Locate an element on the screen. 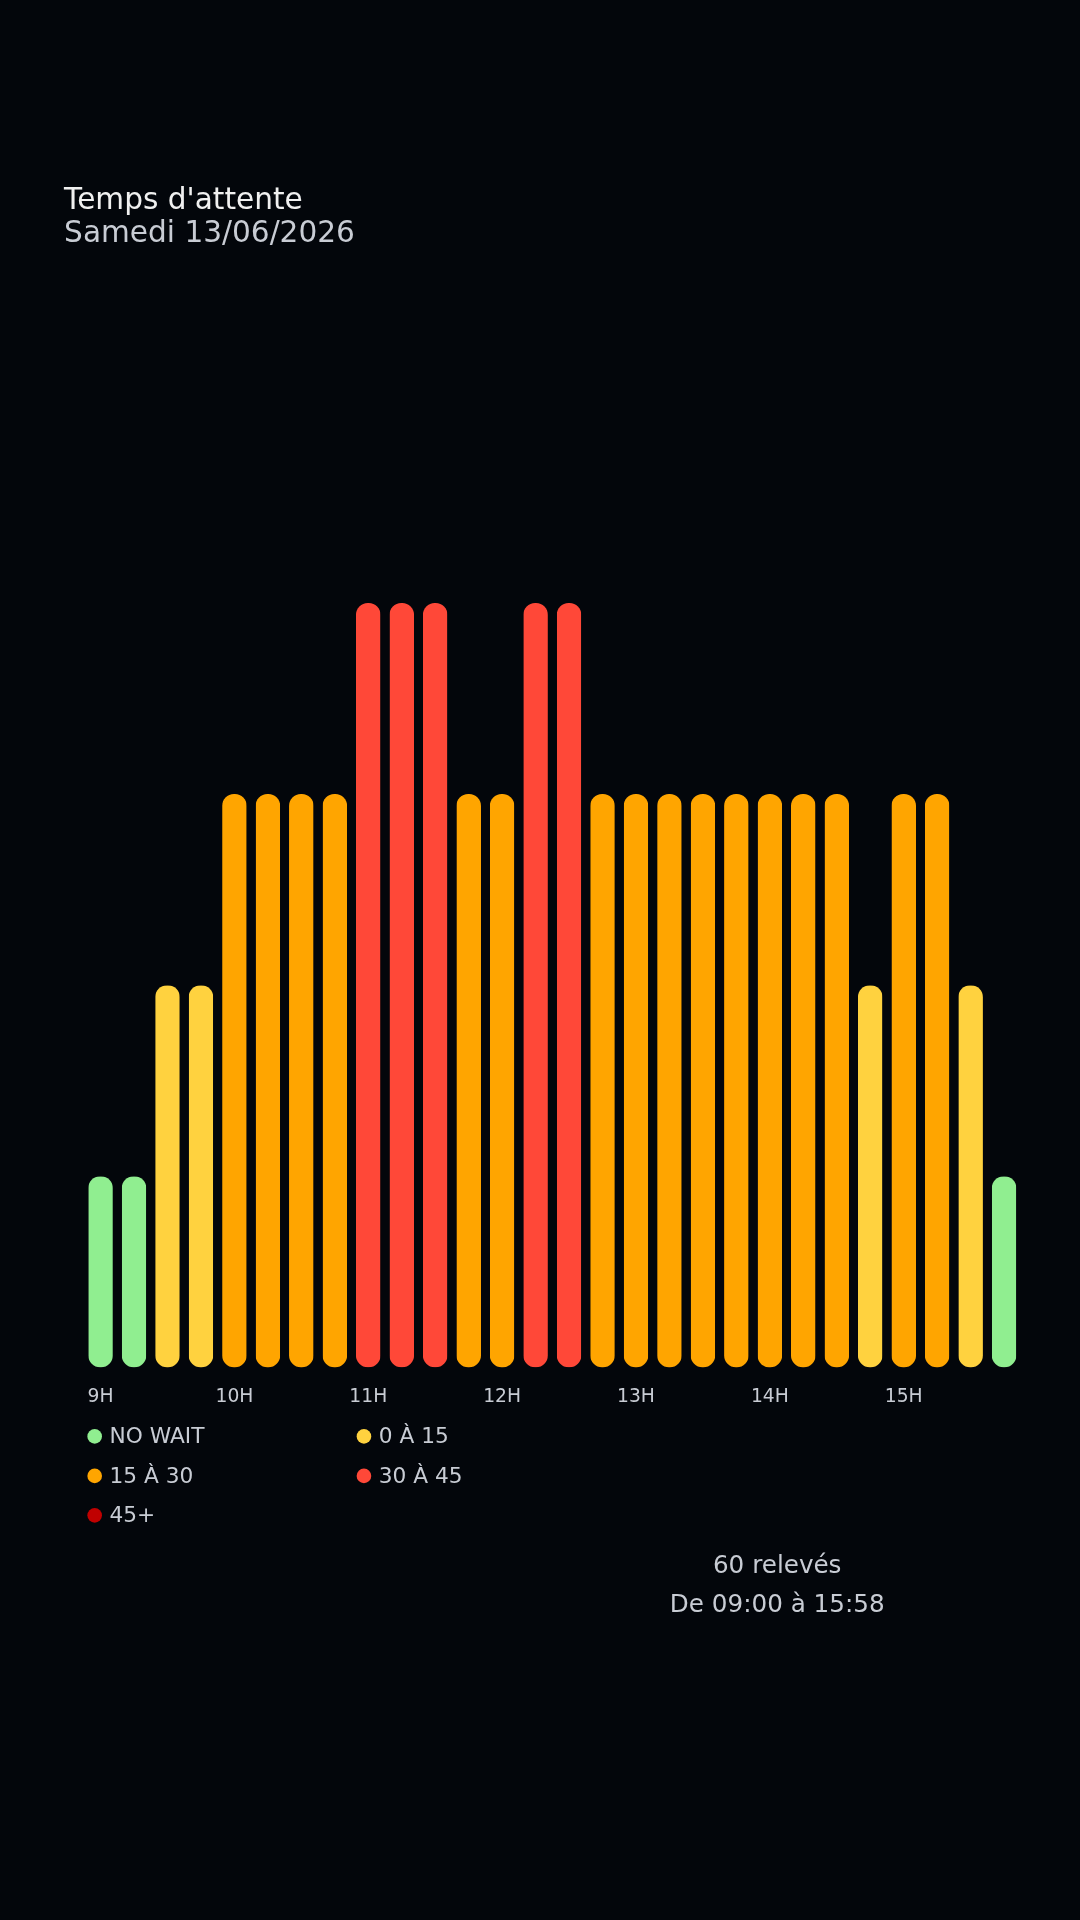 The height and width of the screenshot is (1920, 1080). x-tick-label: 15H is located at coordinates (903, 1396).